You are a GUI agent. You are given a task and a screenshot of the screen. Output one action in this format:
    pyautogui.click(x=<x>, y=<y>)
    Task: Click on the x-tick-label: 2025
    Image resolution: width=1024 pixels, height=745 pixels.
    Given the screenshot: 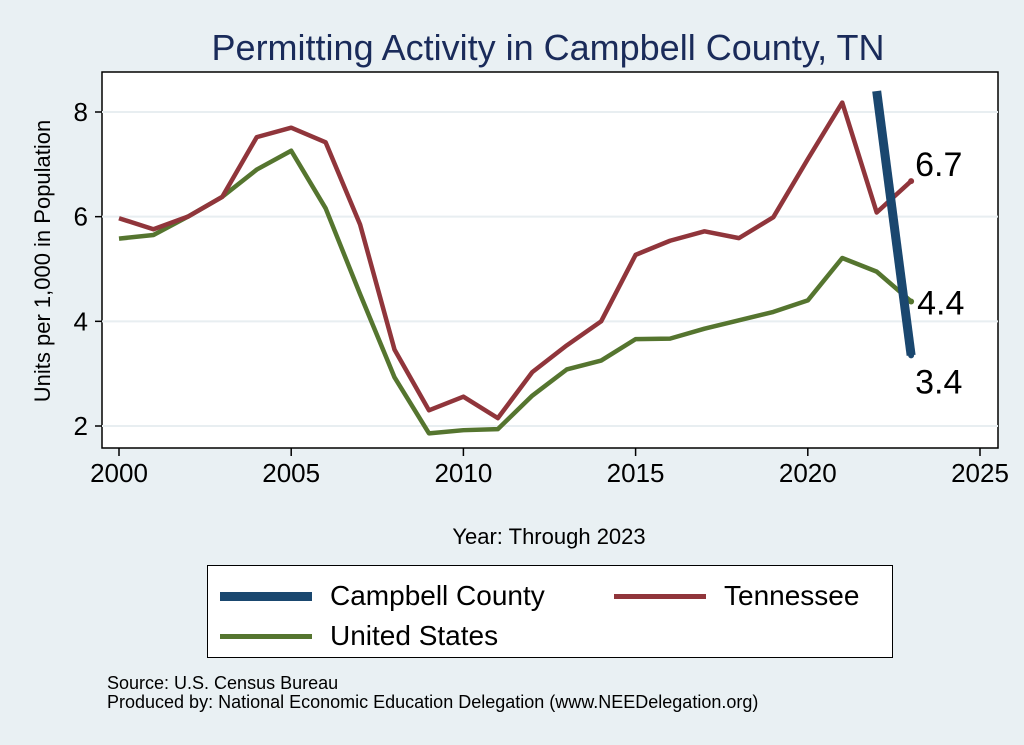 What is the action you would take?
    pyautogui.click(x=980, y=473)
    